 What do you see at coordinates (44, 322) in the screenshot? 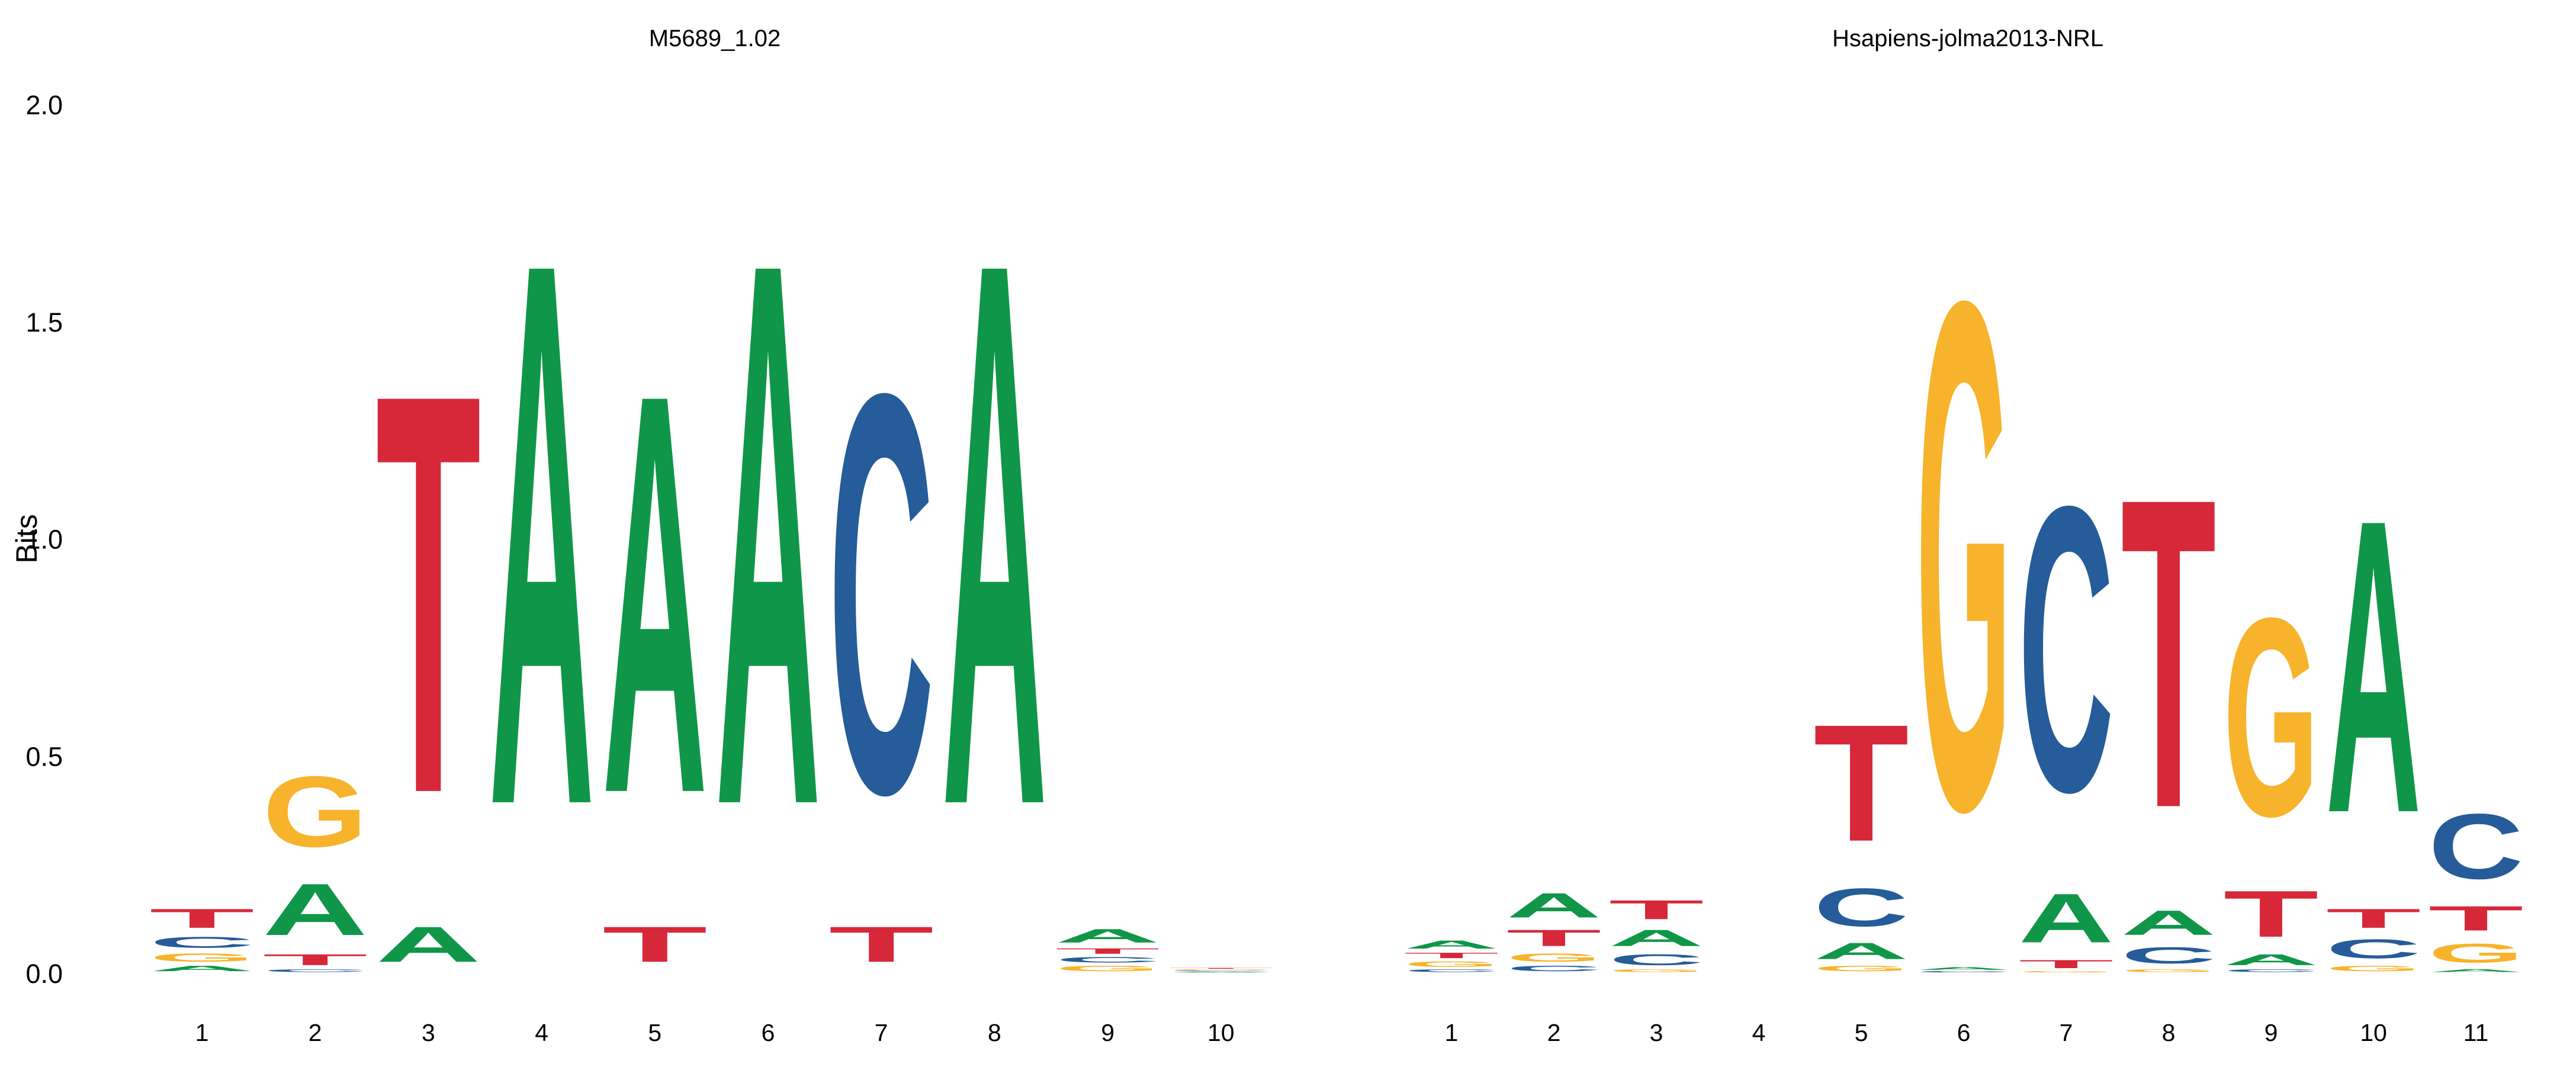
I see `y-tick-label: 1.5` at bounding box center [44, 322].